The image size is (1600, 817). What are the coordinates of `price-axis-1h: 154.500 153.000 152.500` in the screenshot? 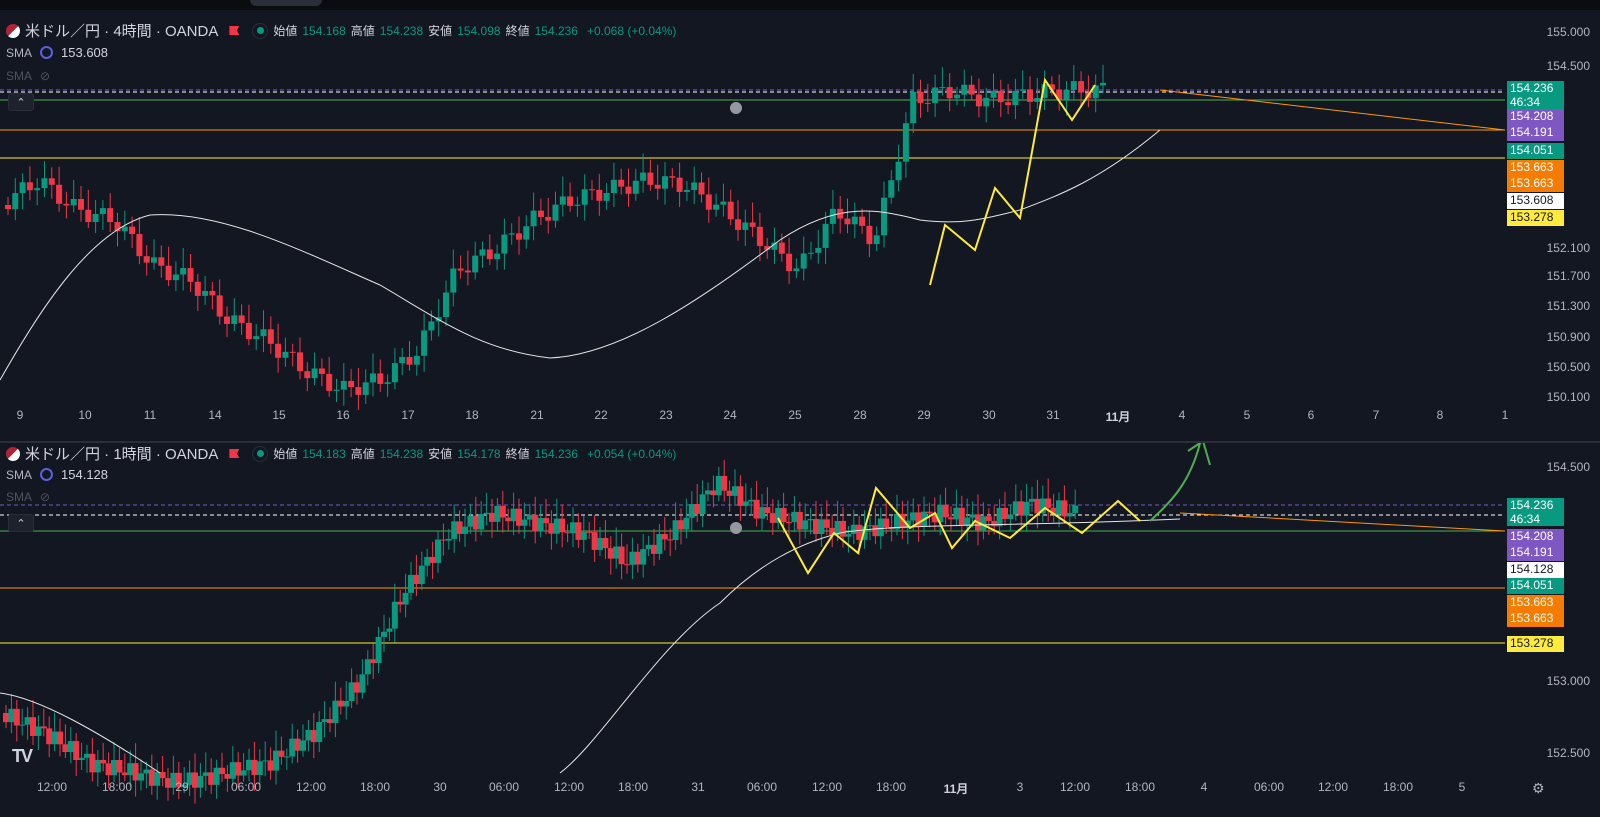 It's located at (1552, 630).